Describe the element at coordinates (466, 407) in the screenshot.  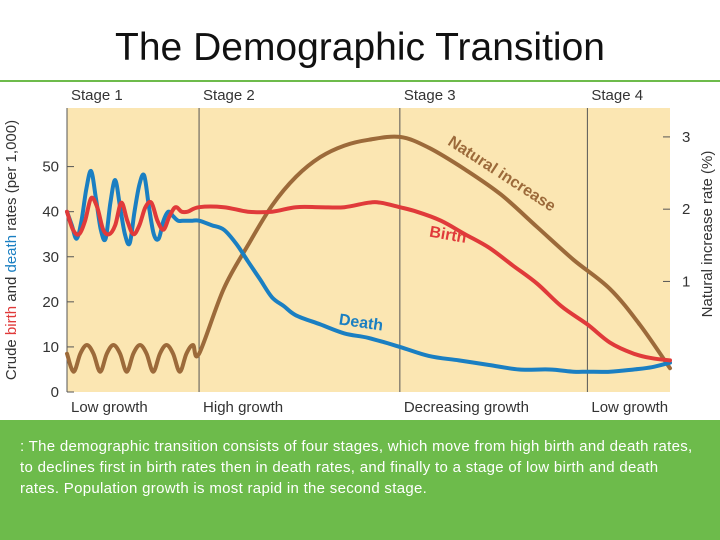
I see `growth-label: Decreasing growth` at that location.